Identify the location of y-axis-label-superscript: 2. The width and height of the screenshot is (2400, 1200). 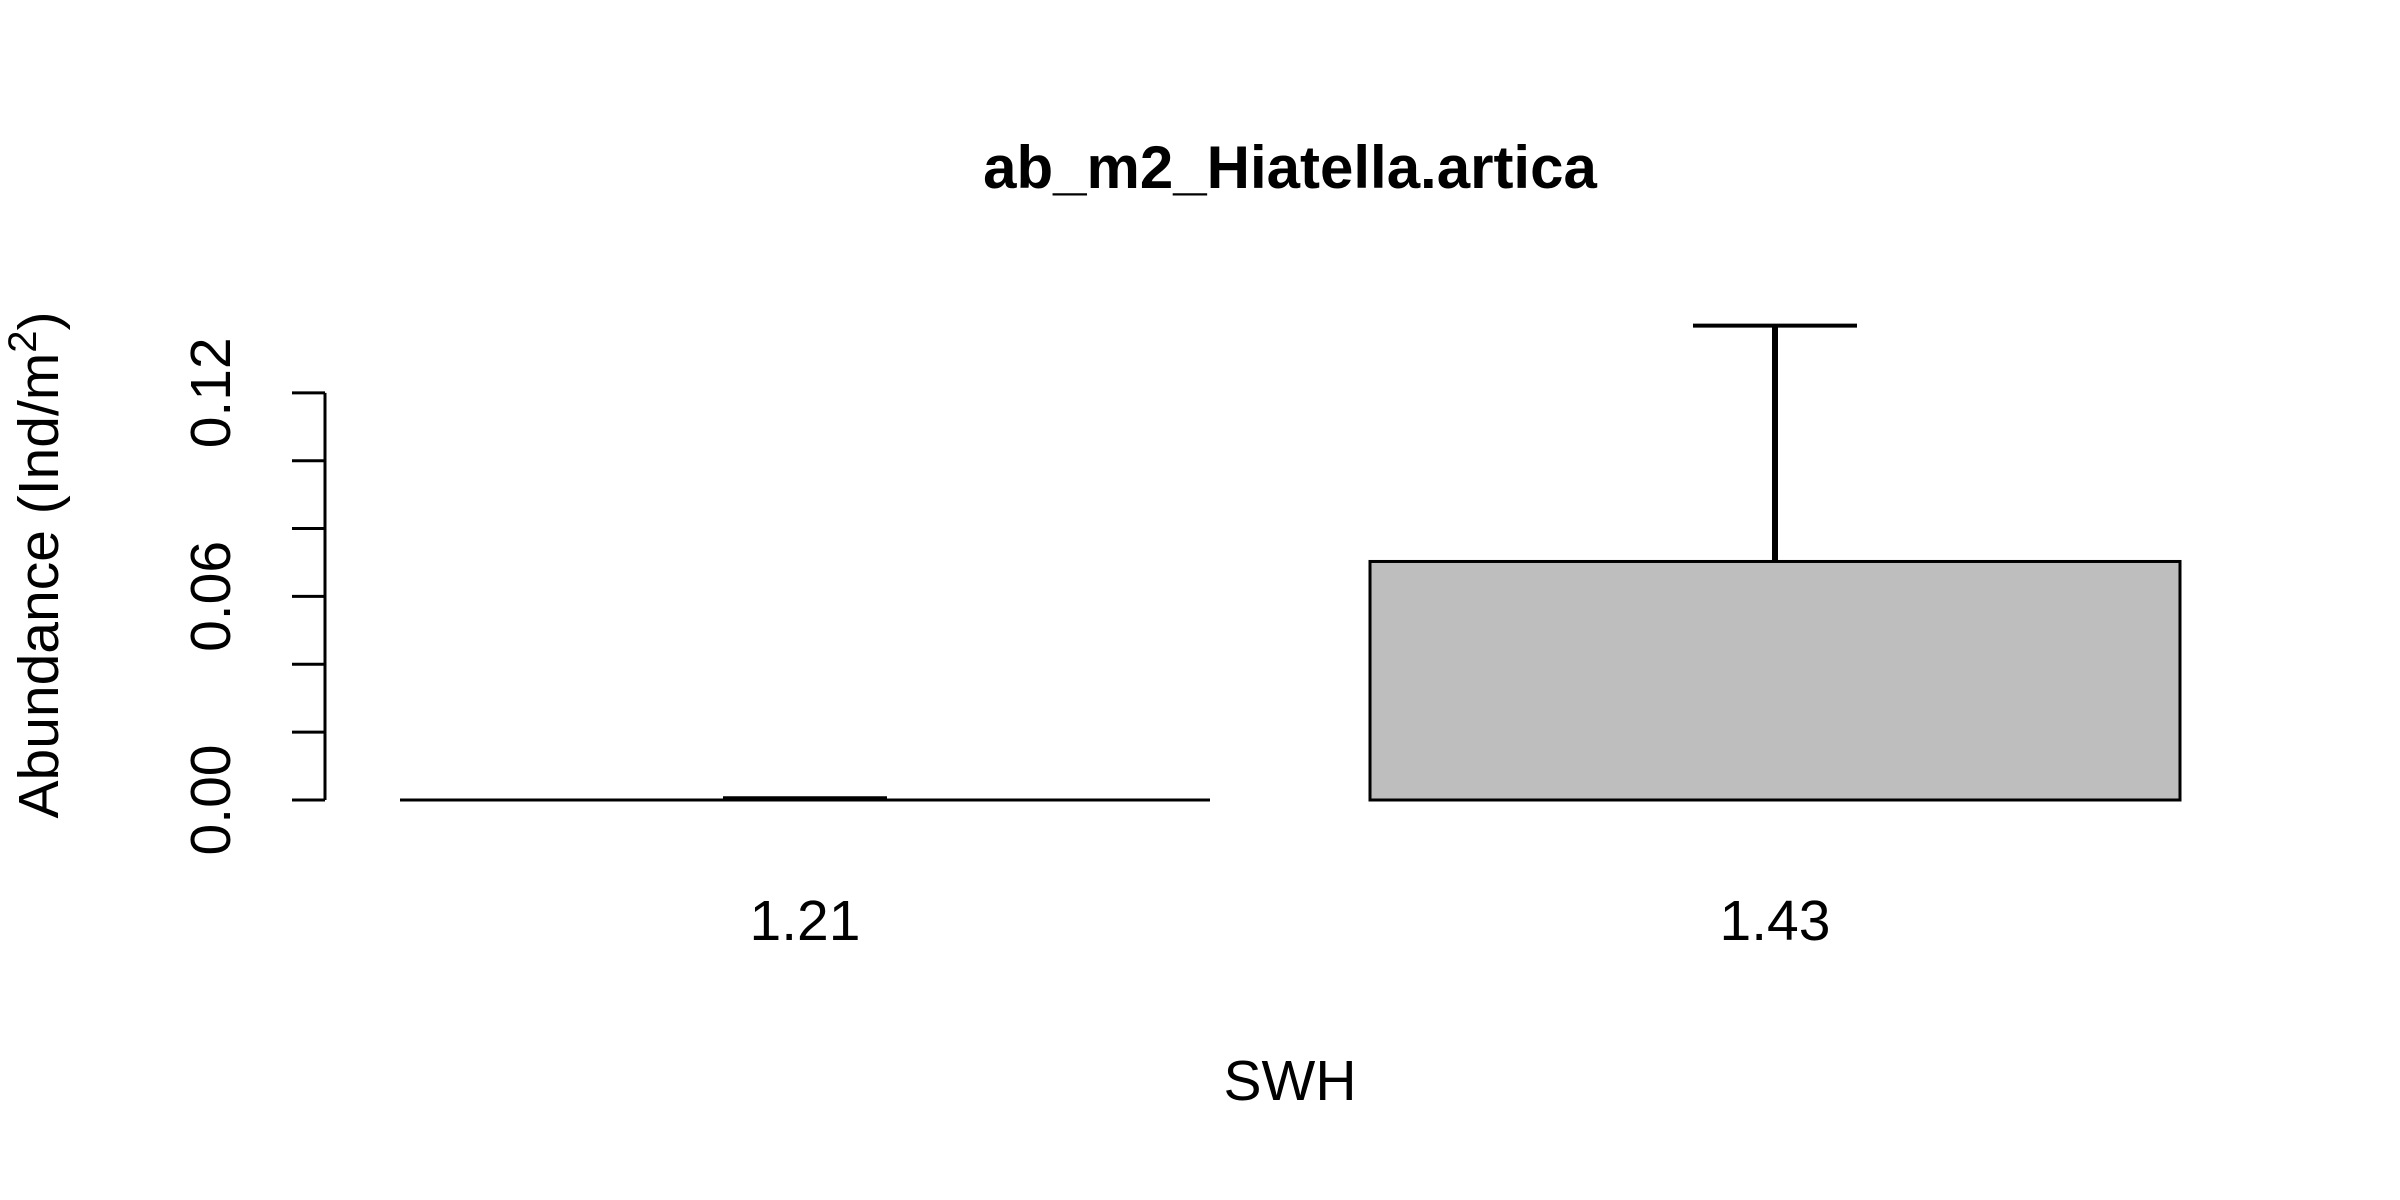
(23, 341).